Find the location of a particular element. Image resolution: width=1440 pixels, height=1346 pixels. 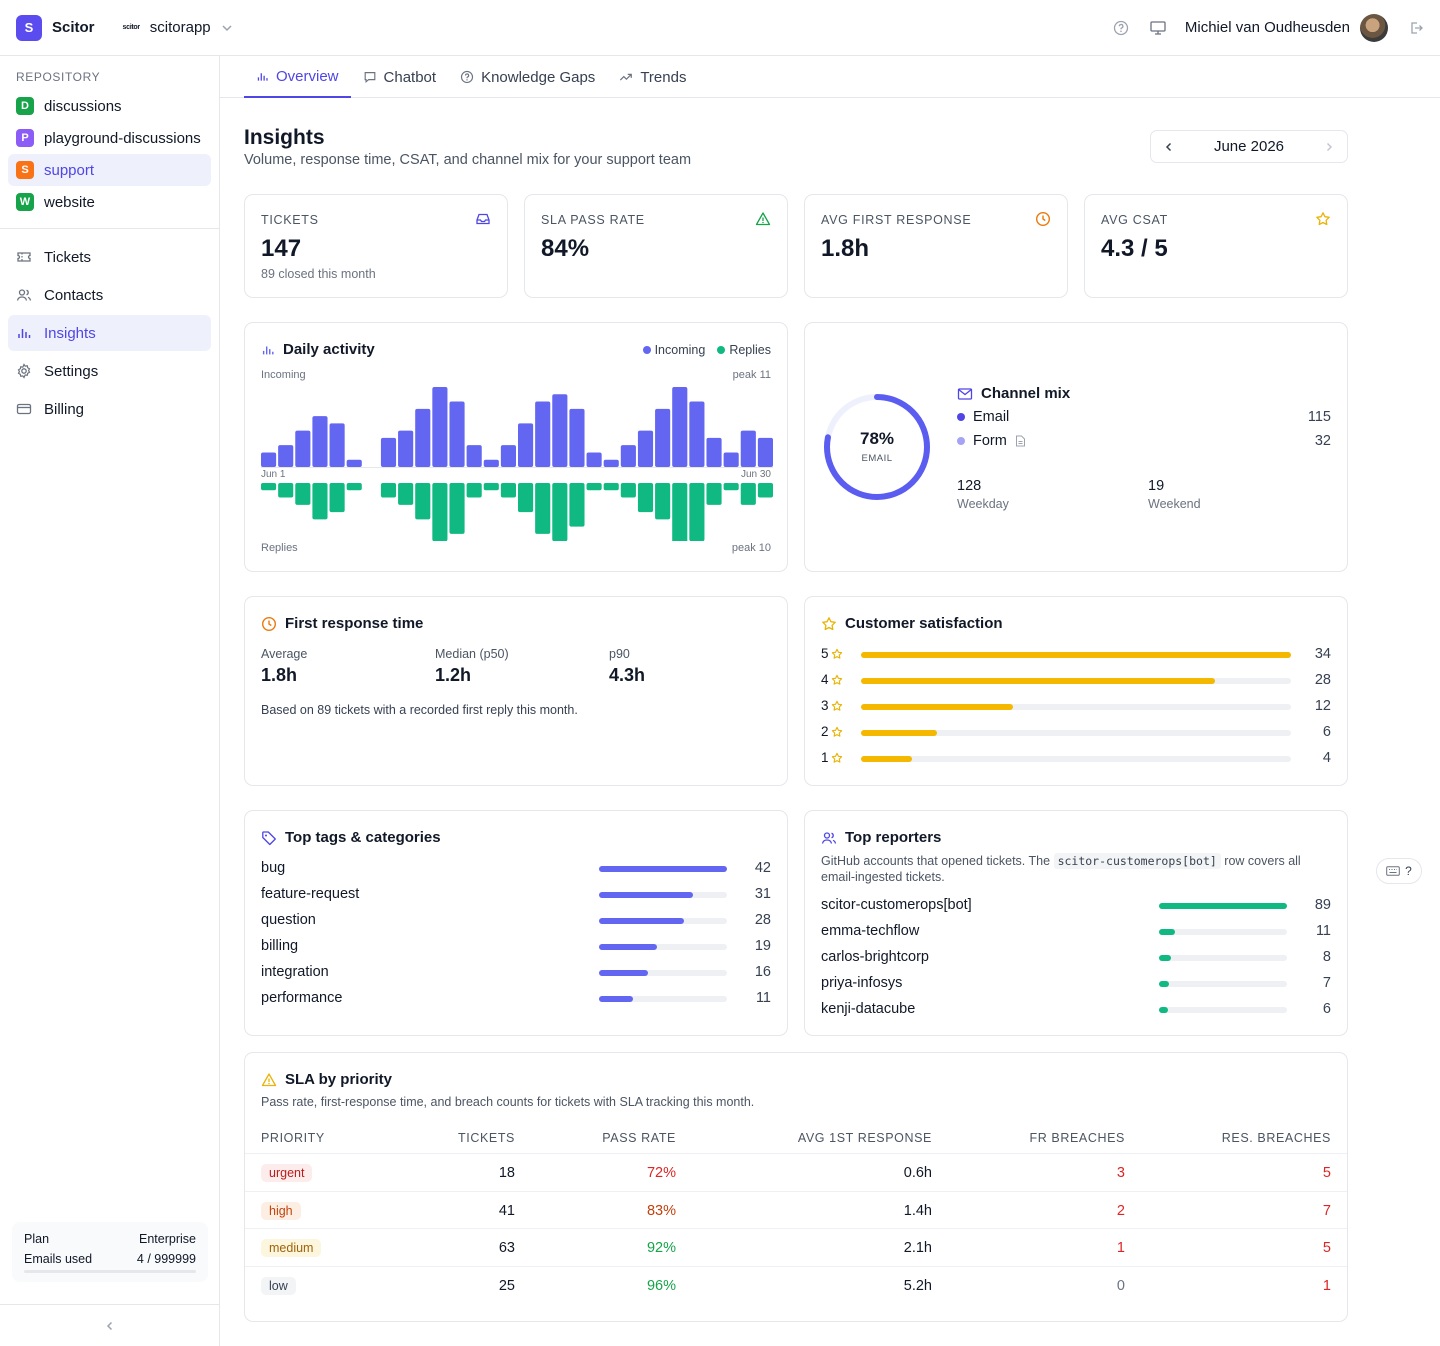

rating-value: 1 is located at coordinates (825, 757).